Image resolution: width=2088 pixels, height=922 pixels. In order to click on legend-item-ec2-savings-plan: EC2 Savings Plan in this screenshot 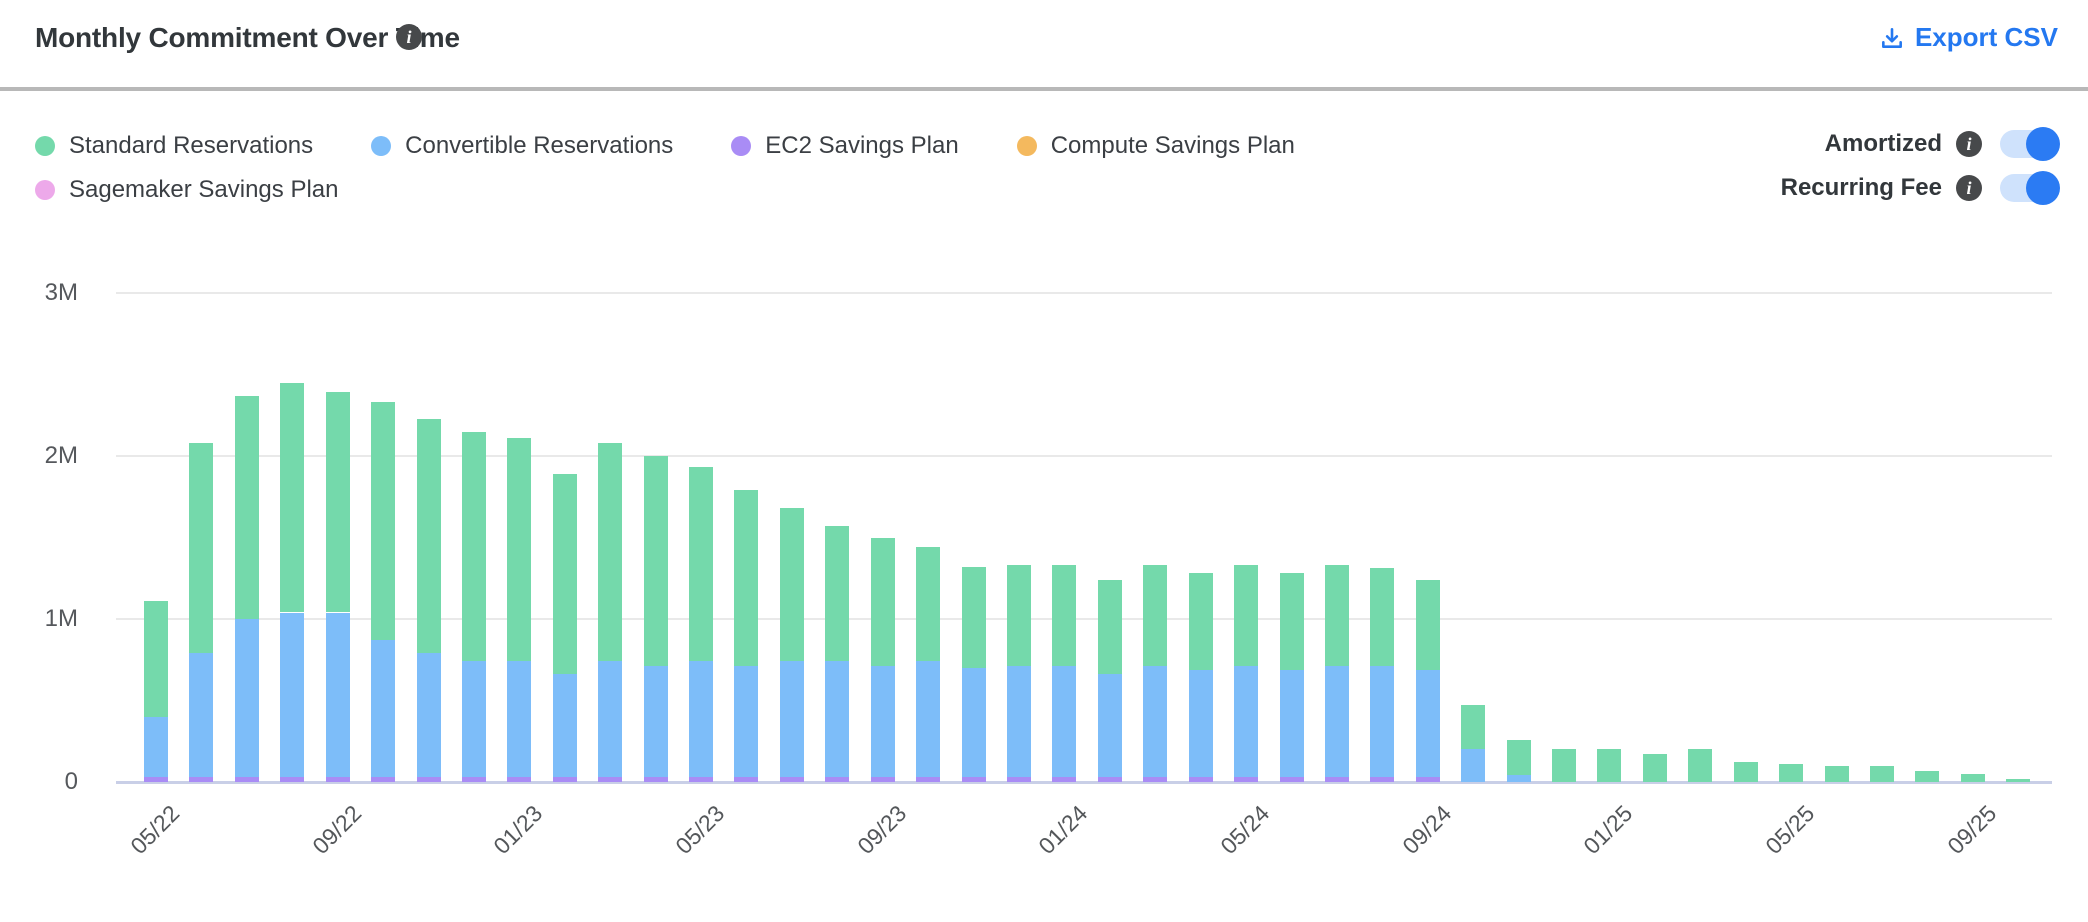, I will do `click(845, 146)`.